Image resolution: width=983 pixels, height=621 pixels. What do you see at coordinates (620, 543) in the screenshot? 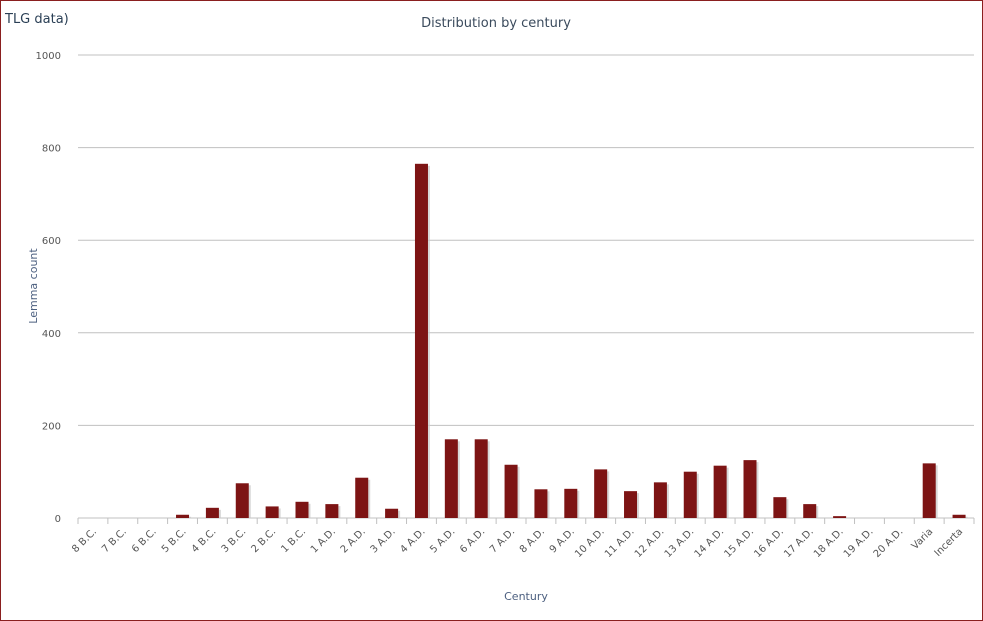
I see `x-tick-label: 11 A.D.` at bounding box center [620, 543].